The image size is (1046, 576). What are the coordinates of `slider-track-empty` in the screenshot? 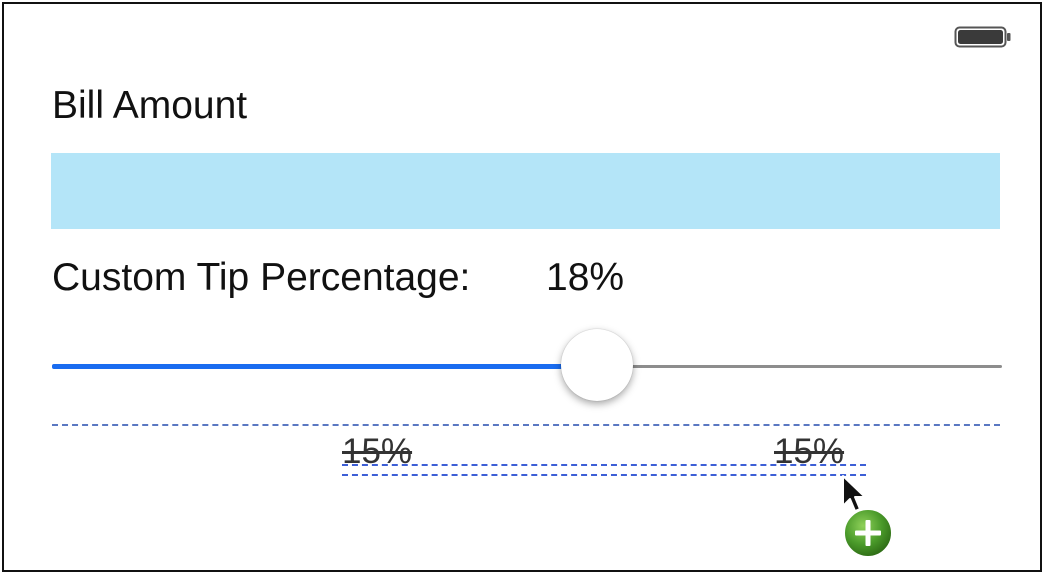 It's located at (799, 366).